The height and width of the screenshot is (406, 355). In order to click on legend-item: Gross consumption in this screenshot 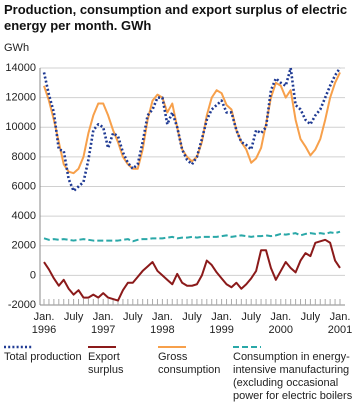, I will do `click(194, 360)`.